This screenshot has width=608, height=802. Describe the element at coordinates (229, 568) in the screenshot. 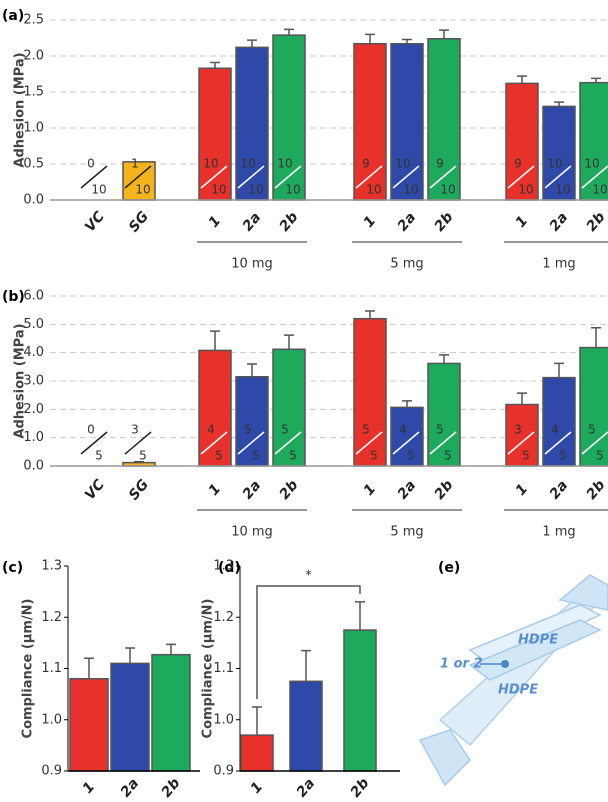

I see `panel-letter: (d)` at that location.